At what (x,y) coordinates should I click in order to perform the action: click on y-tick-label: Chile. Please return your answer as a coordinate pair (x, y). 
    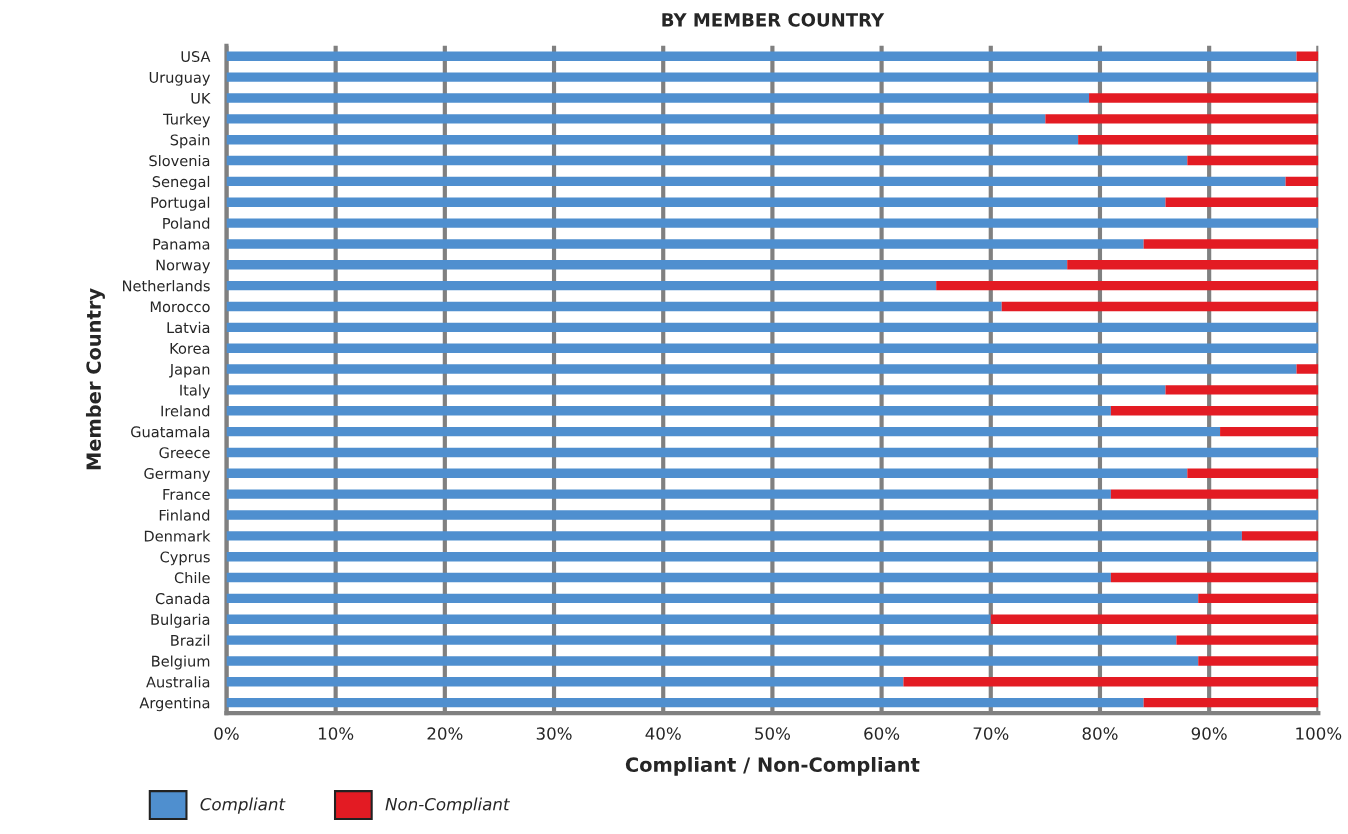
    Looking at the image, I should click on (192, 578).